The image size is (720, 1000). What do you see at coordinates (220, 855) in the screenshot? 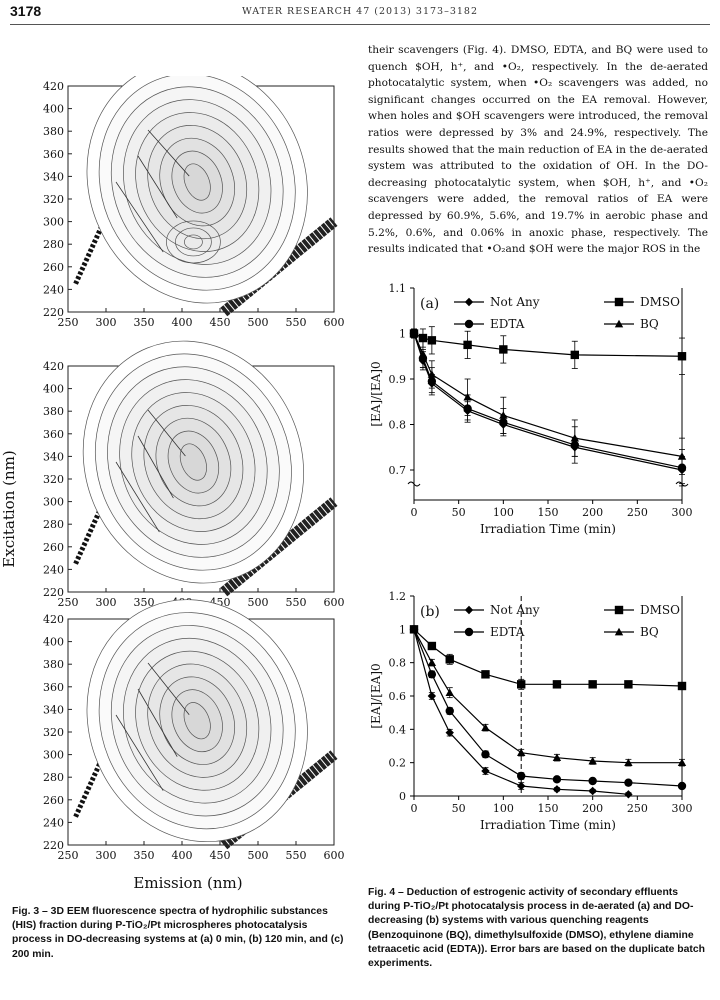
I see `x-tick-label: 450` at bounding box center [220, 855].